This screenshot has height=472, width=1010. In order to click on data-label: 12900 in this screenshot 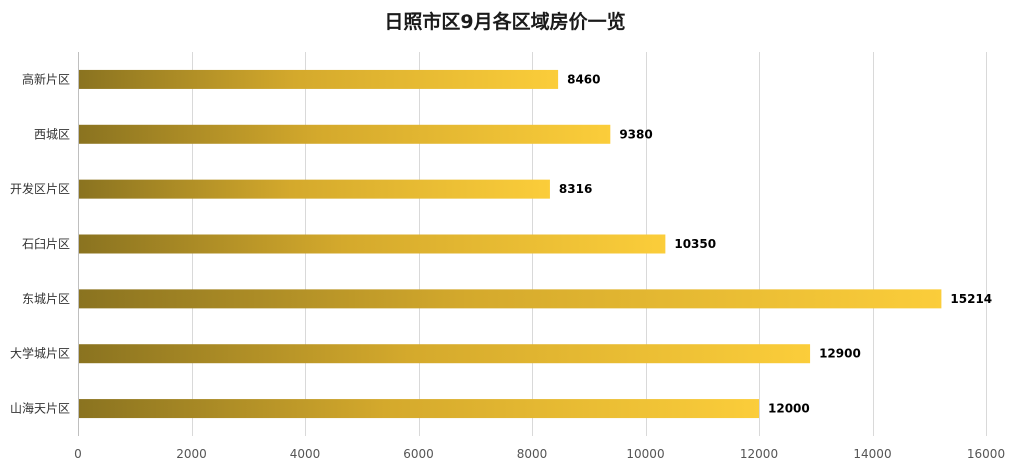, I will do `click(840, 354)`.